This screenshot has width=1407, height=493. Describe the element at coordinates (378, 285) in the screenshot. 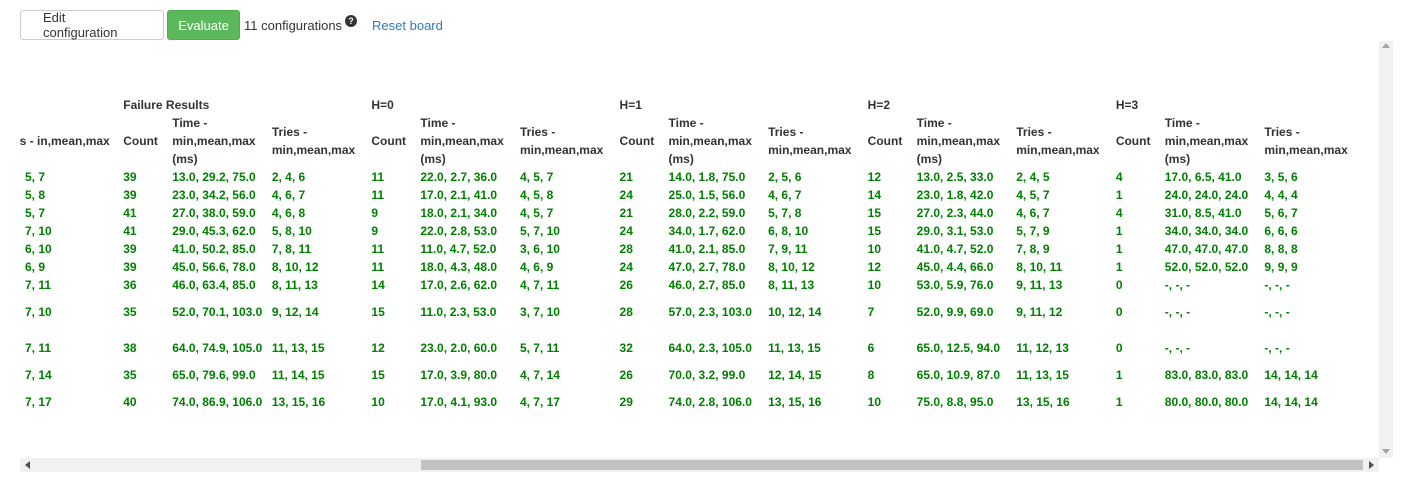

I see `table-cell: 14` at that location.